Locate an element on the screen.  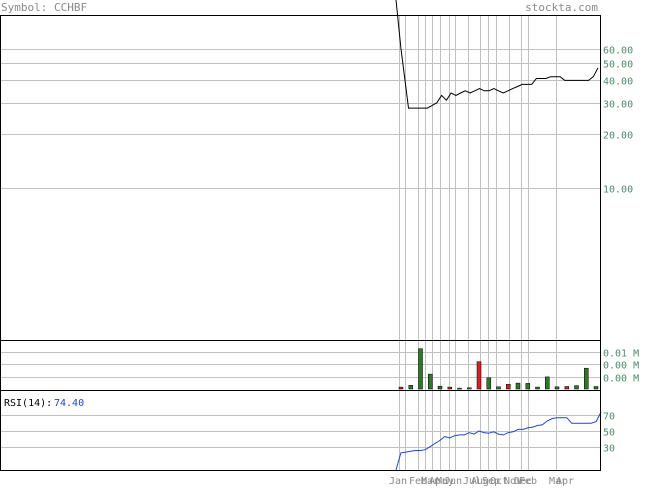
site-label: stockta.com is located at coordinates (561, 7).